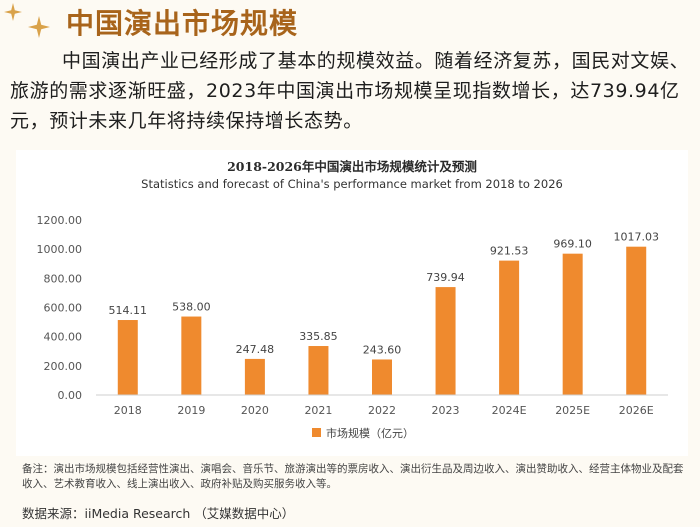 The height and width of the screenshot is (527, 700). What do you see at coordinates (63, 278) in the screenshot?
I see `y-tick-label: 800.00` at bounding box center [63, 278].